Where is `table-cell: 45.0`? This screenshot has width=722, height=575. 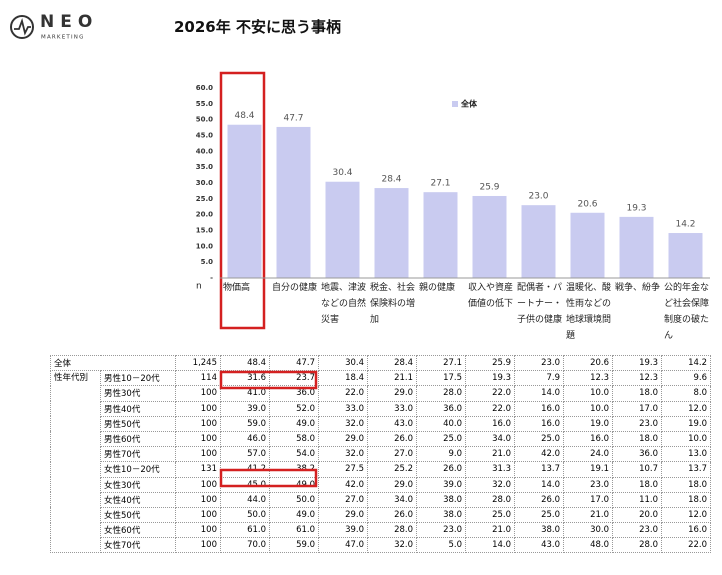 table-cell: 45.0 is located at coordinates (245, 484).